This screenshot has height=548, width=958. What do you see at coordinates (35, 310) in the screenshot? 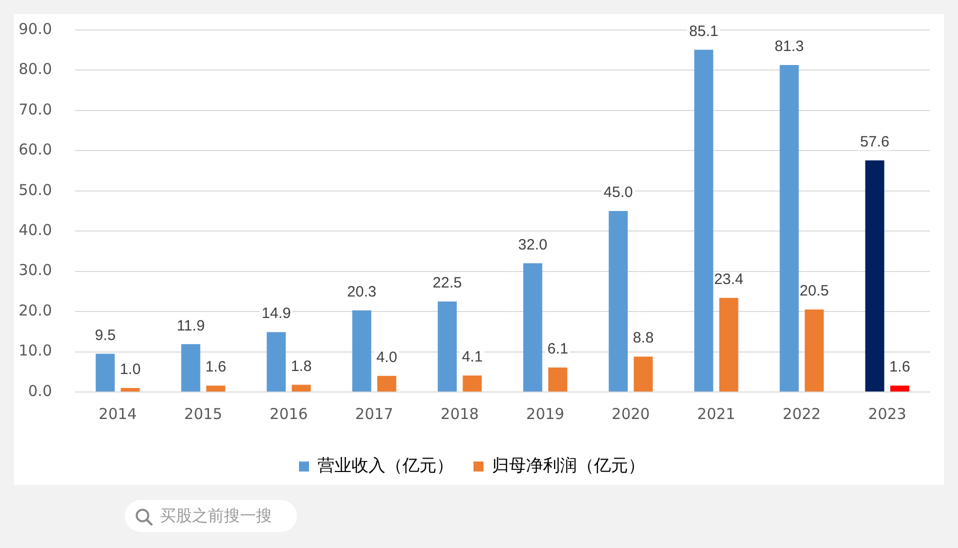
I see `y-tick-label: 20.0` at bounding box center [35, 310].